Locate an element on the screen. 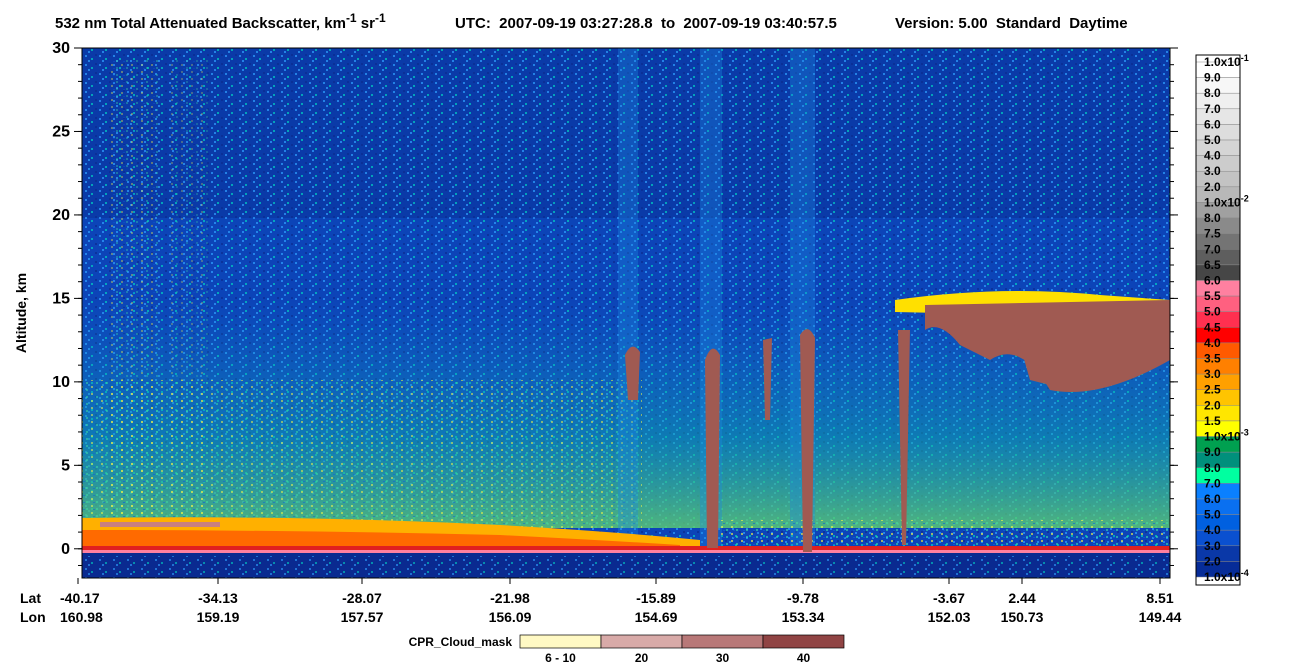 The width and height of the screenshot is (1300, 667). title-text: sr is located at coordinates (366, 23).